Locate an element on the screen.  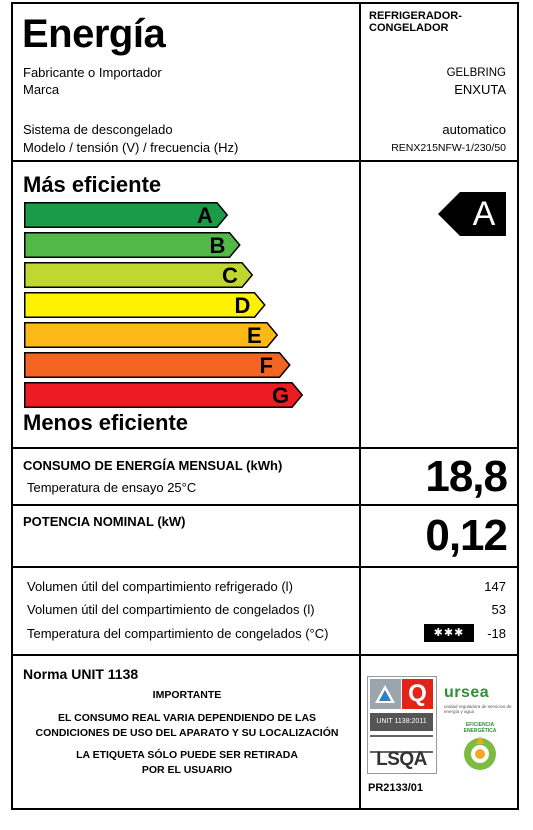
power-value: 0,12 is located at coordinates (466, 535).